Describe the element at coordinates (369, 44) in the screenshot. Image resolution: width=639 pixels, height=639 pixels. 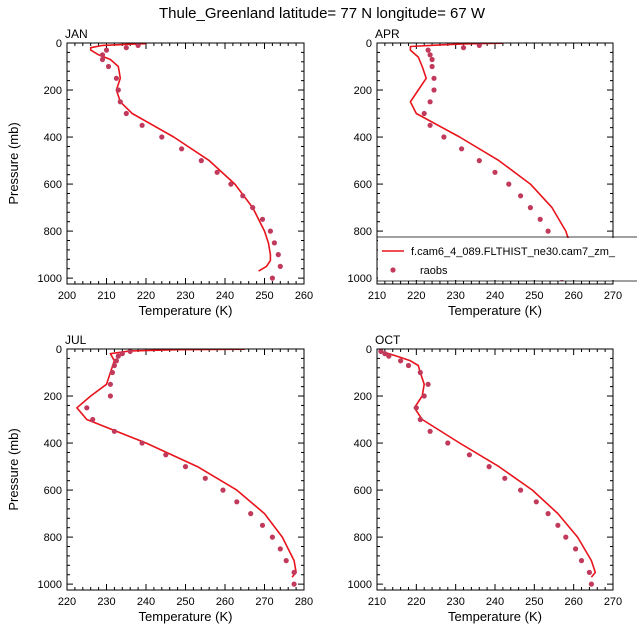
I see `y-tick-label: 0` at that location.